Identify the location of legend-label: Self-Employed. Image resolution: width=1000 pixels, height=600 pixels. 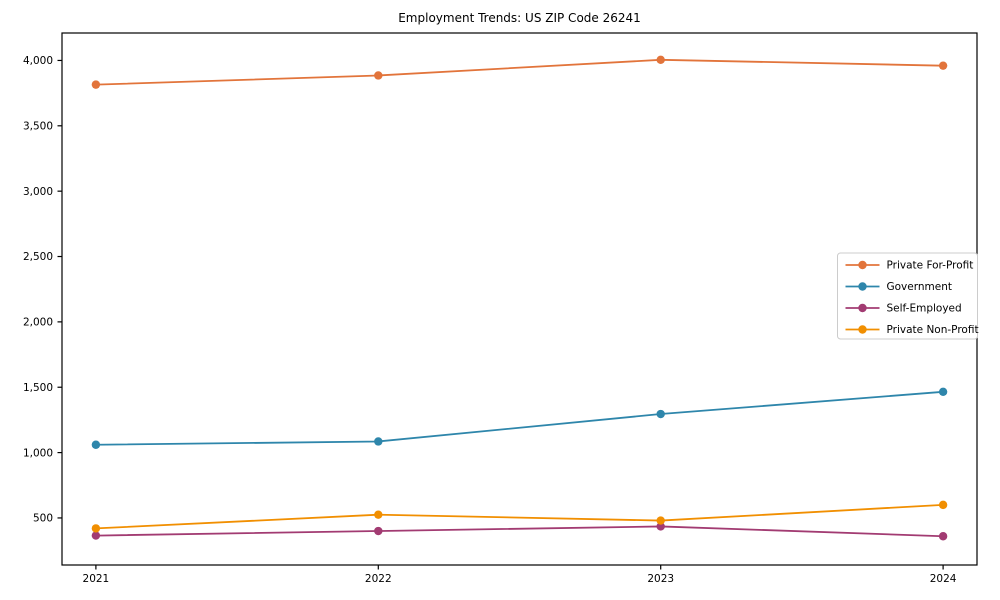
(924, 309).